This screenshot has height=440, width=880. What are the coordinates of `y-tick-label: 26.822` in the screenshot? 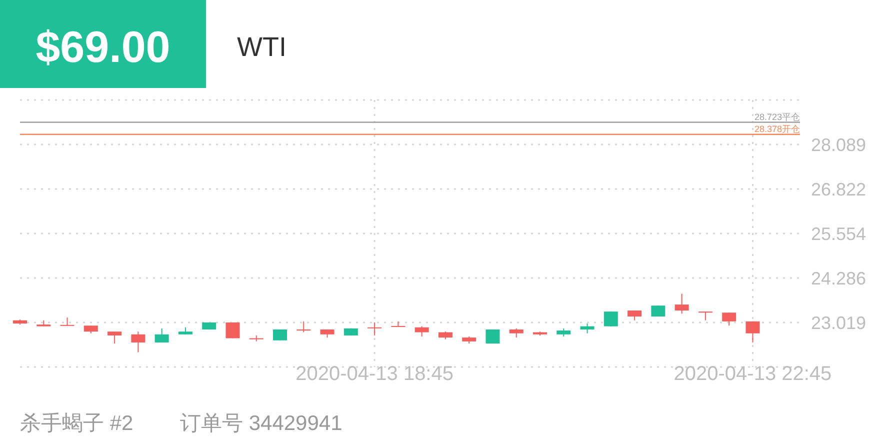 It's located at (838, 189).